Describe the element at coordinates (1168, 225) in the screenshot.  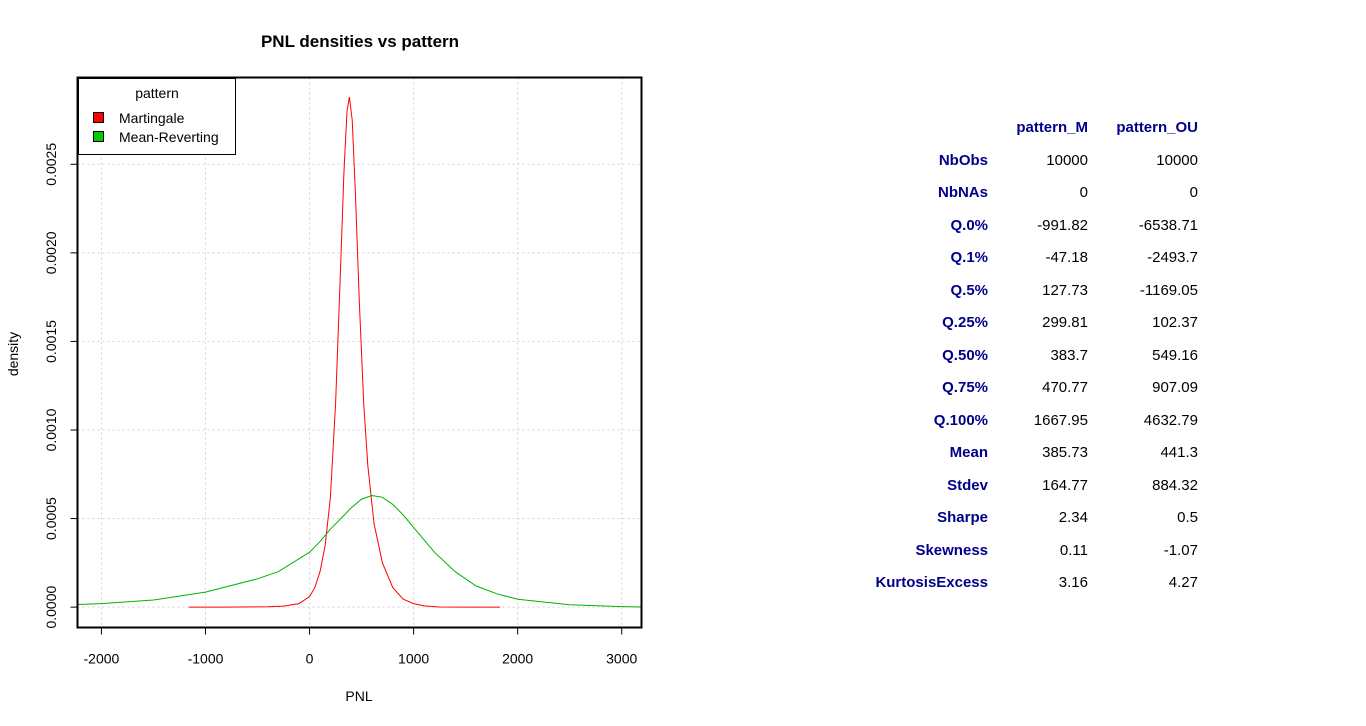
I see `cell-pattern-ou: -6538.71` at that location.